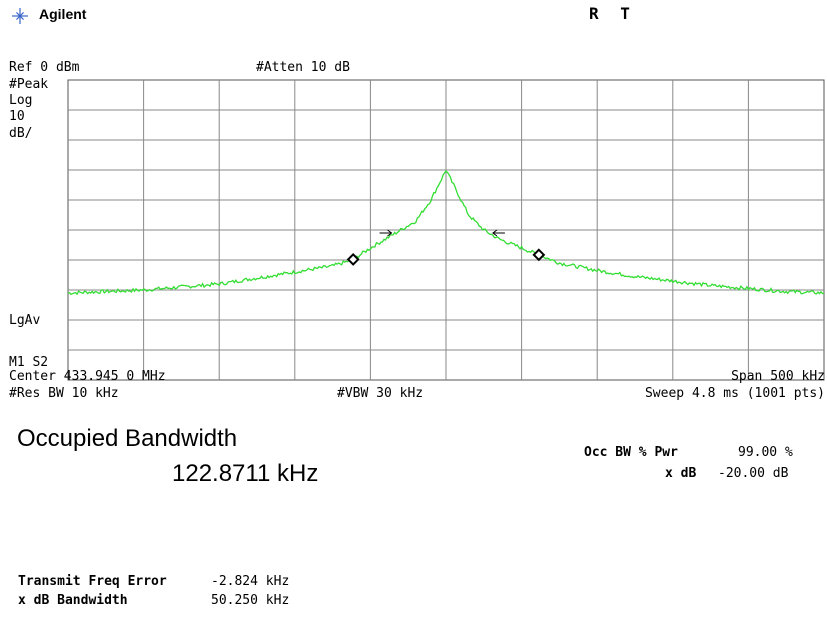 The image size is (827, 619). What do you see at coordinates (681, 473) in the screenshot?
I see `xdb-label: x dB` at bounding box center [681, 473].